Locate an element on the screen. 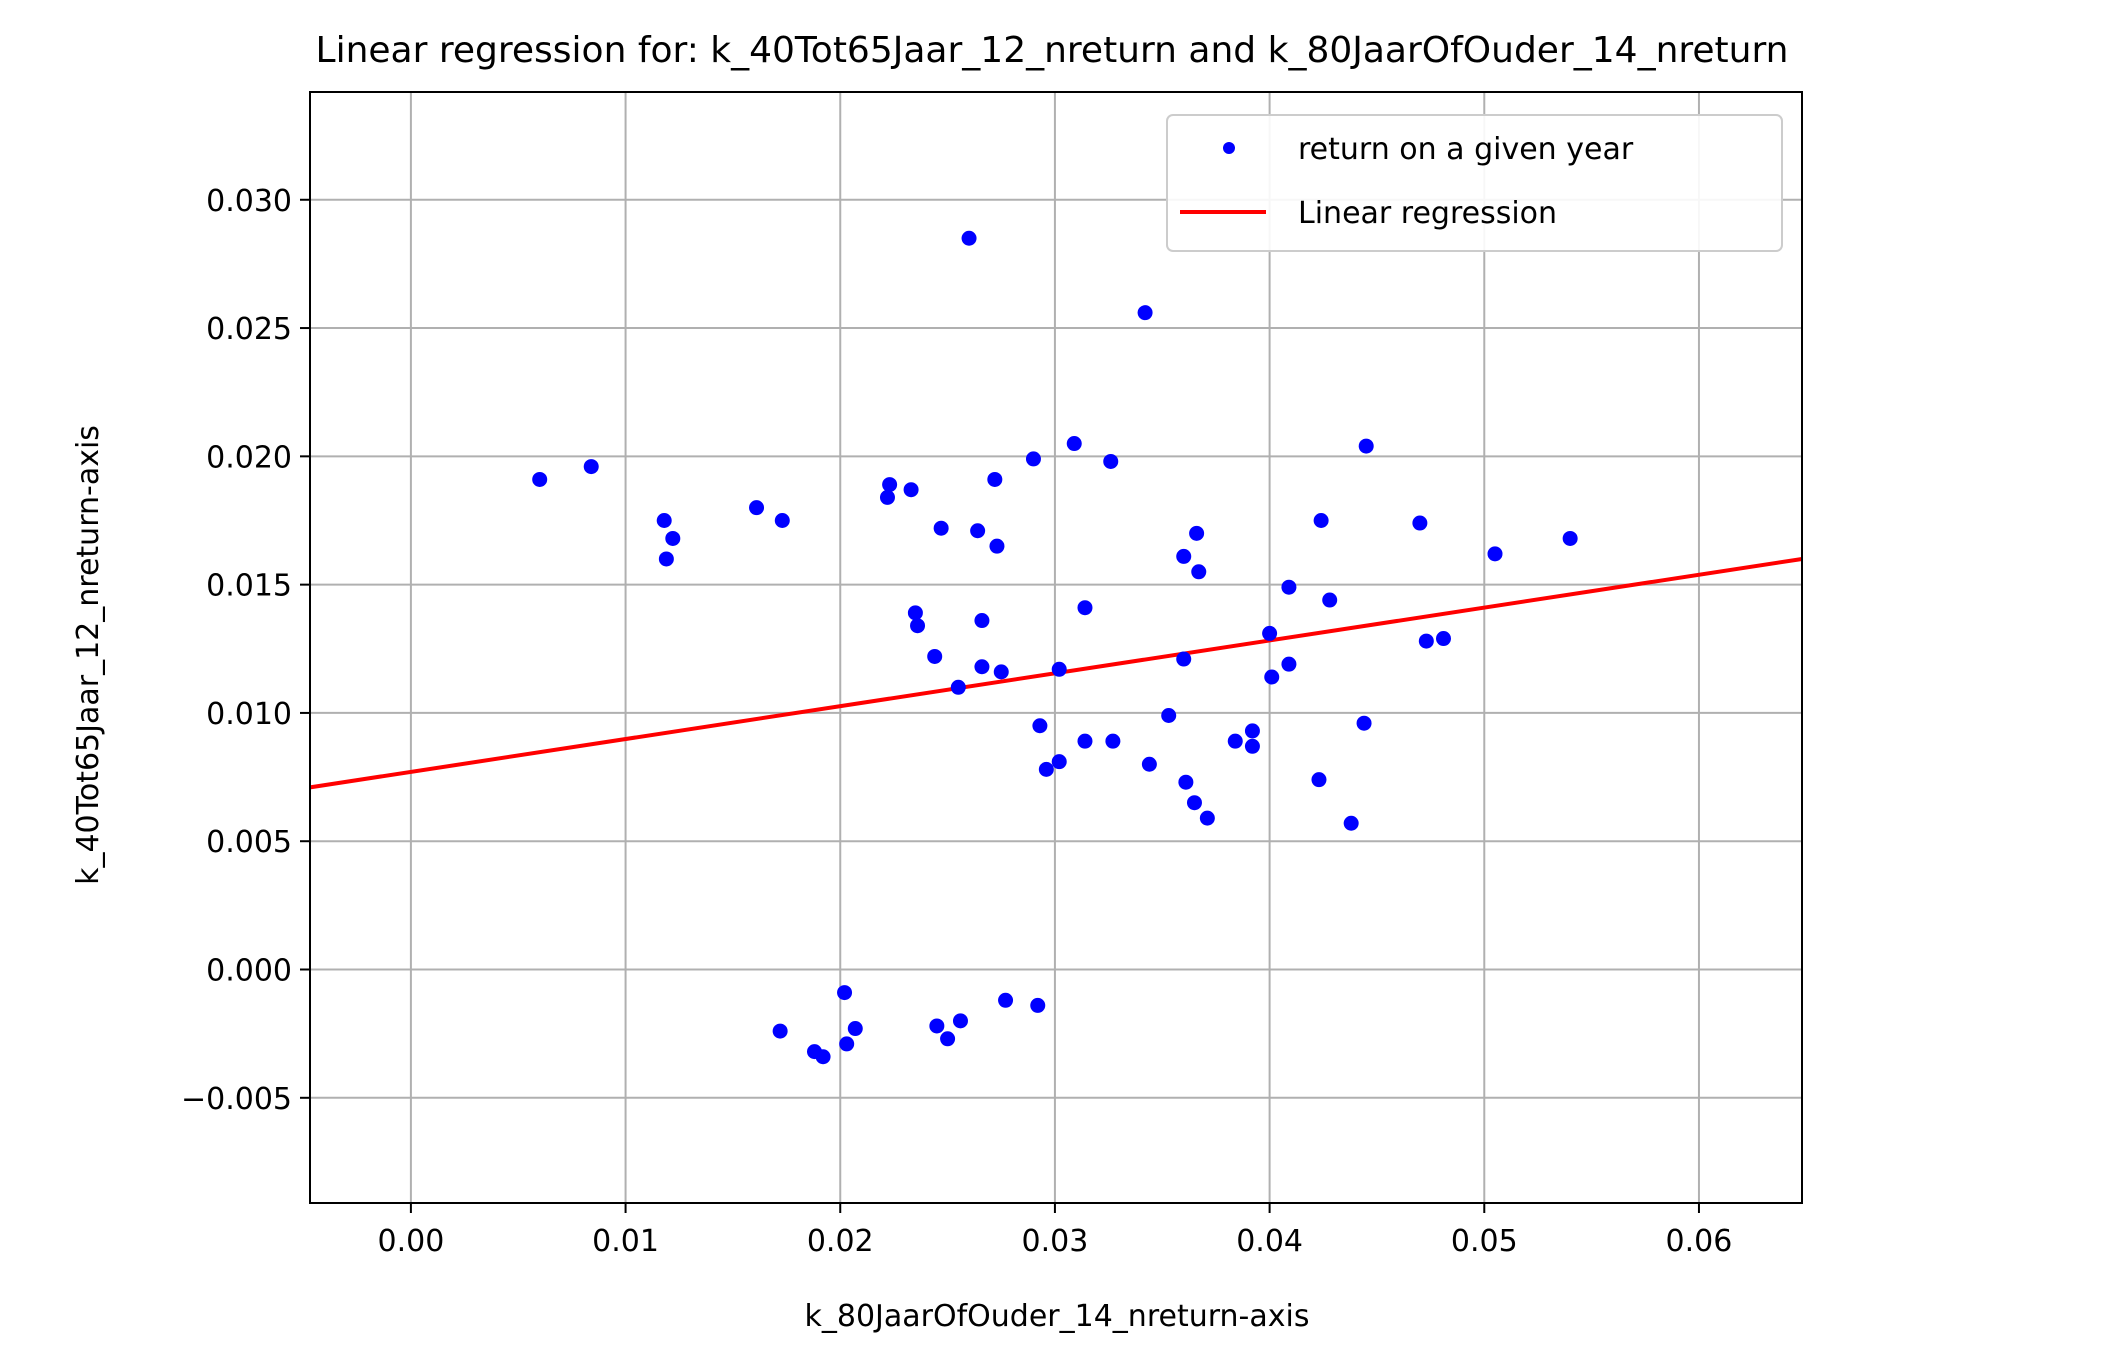  x-axis-ticks: 0.00 0.01 0.02 0.03 0.04 0.05 0.06 is located at coordinates (1054, 1231).